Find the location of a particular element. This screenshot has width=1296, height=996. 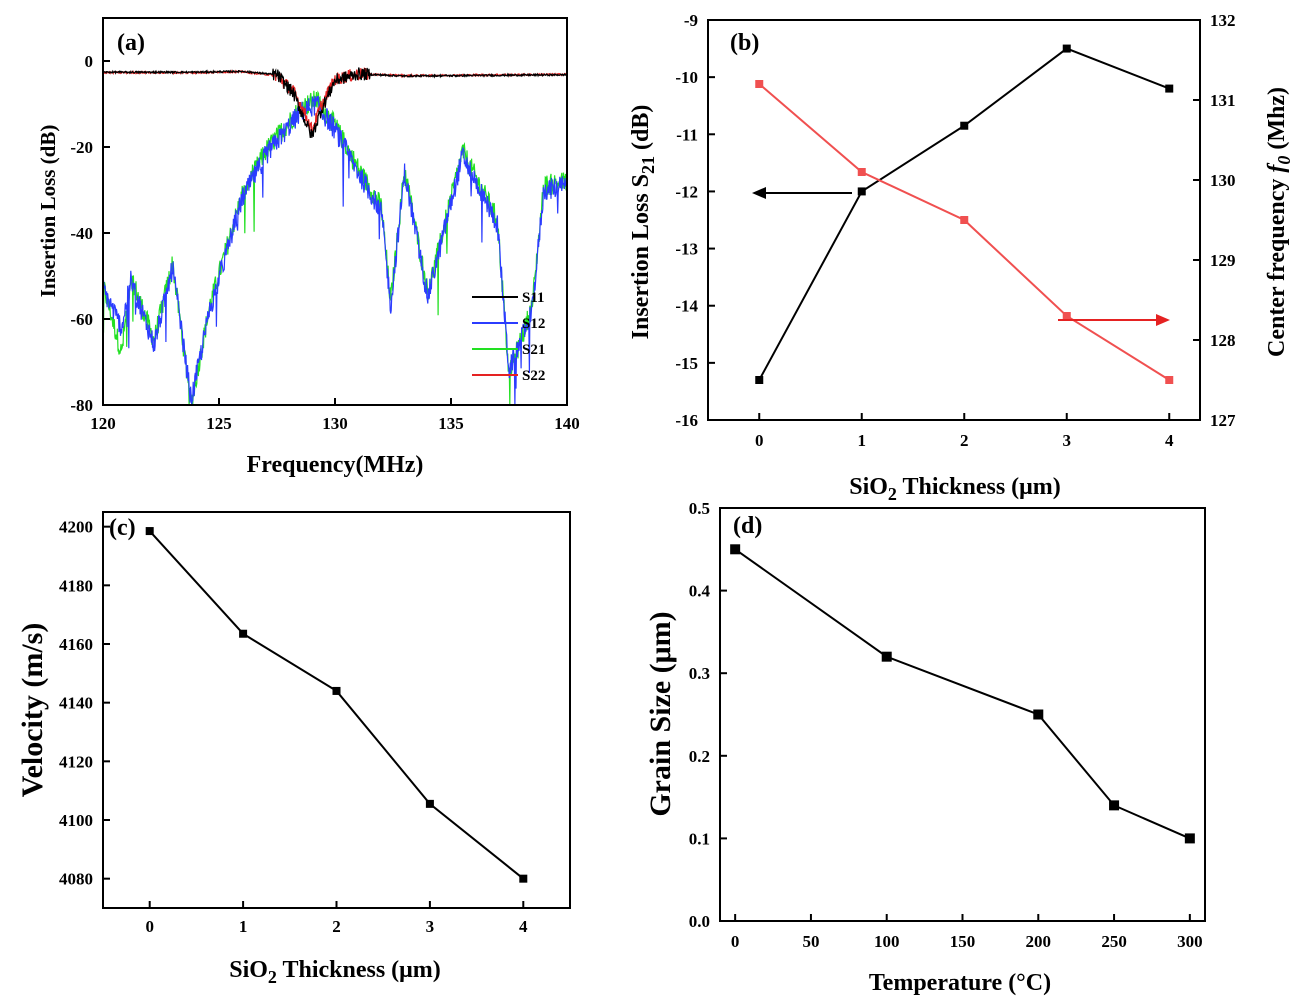

c-frame is located at coordinates (336, 710).